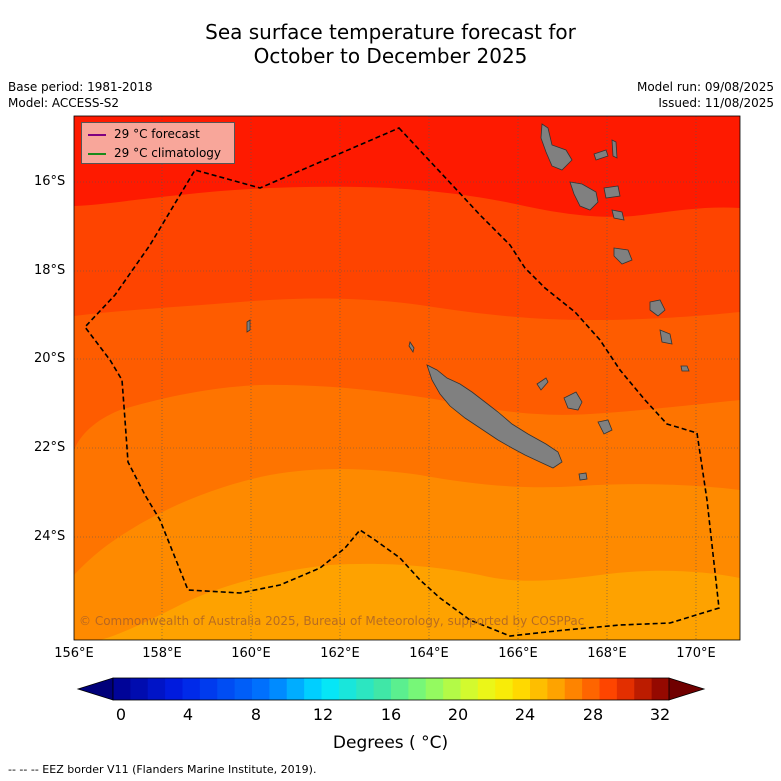 This screenshot has width=781, height=781. I want to click on meta-right: Model run: 09/08/2025 Issued: 11/08/2025, so click(705, 95).